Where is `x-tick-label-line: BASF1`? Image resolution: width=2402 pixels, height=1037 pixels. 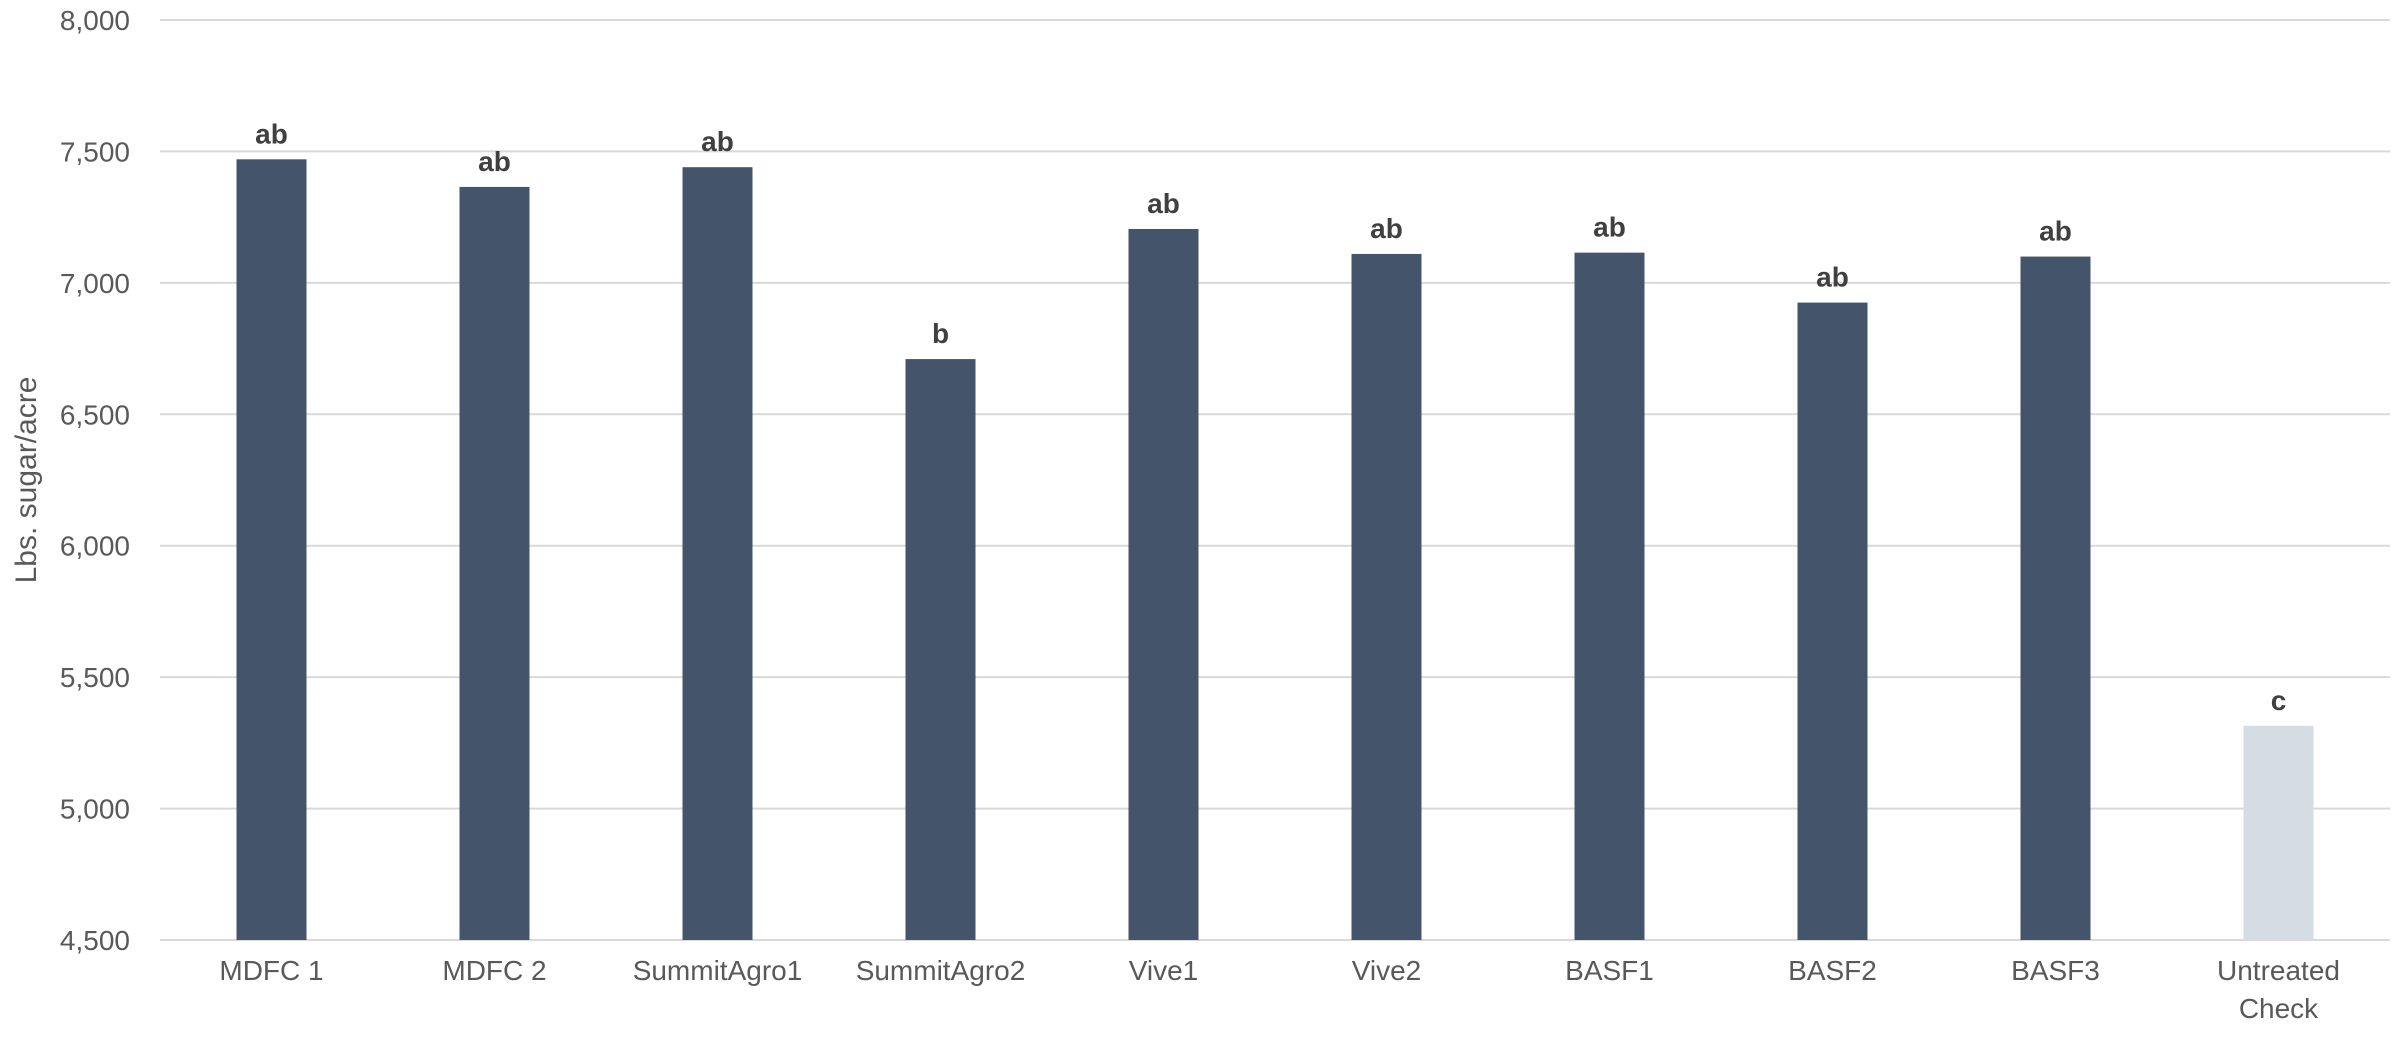 x-tick-label-line: BASF1 is located at coordinates (1609, 970).